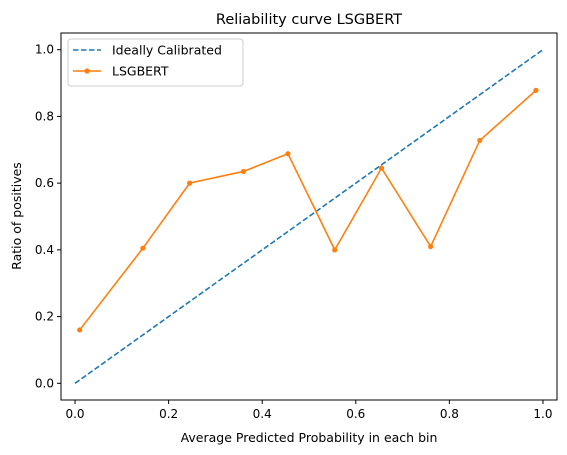  What do you see at coordinates (44, 50) in the screenshot?
I see `y-tick-label: 1.0` at bounding box center [44, 50].